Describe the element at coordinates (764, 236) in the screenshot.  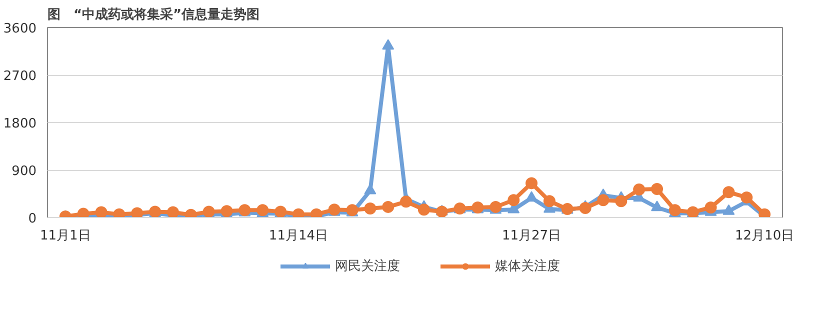
I see `x-tick-label: 12月10日` at that location.